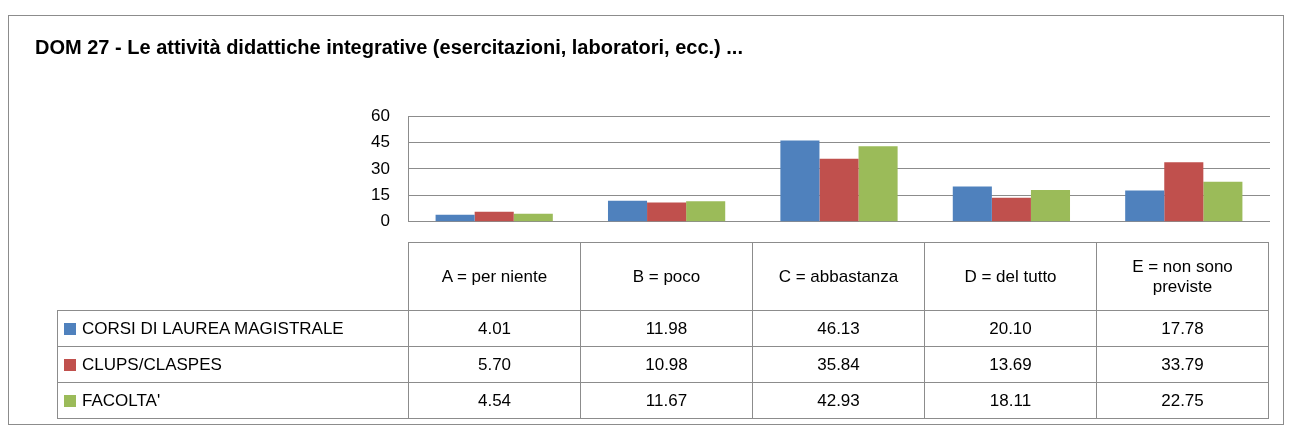  Describe the element at coordinates (121, 400) in the screenshot. I see `legend-label: FACOLTA'` at that location.